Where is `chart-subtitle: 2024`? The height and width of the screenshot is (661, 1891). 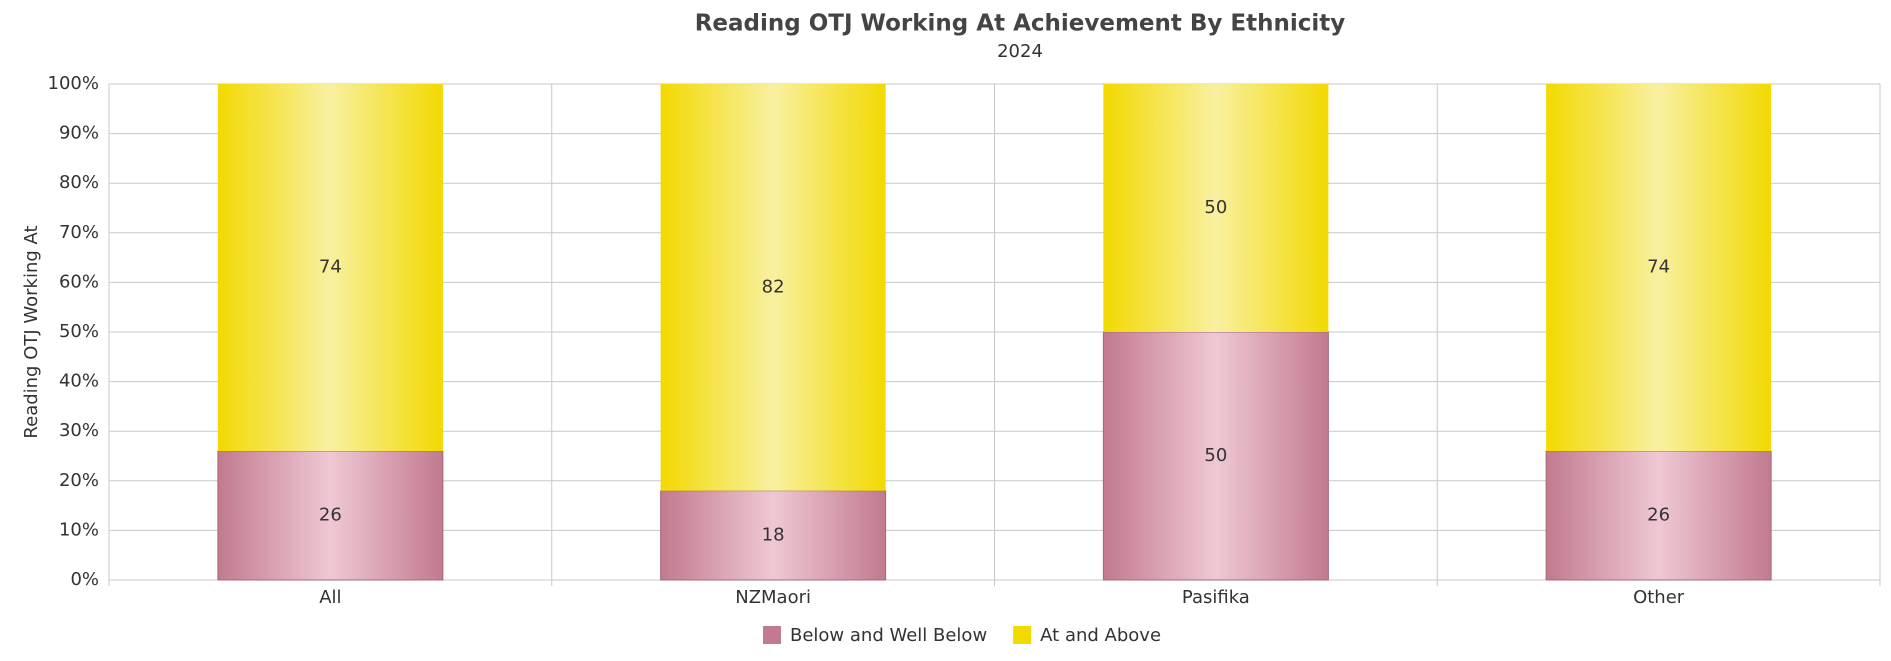
chart-subtitle: 2024 is located at coordinates (1020, 51).